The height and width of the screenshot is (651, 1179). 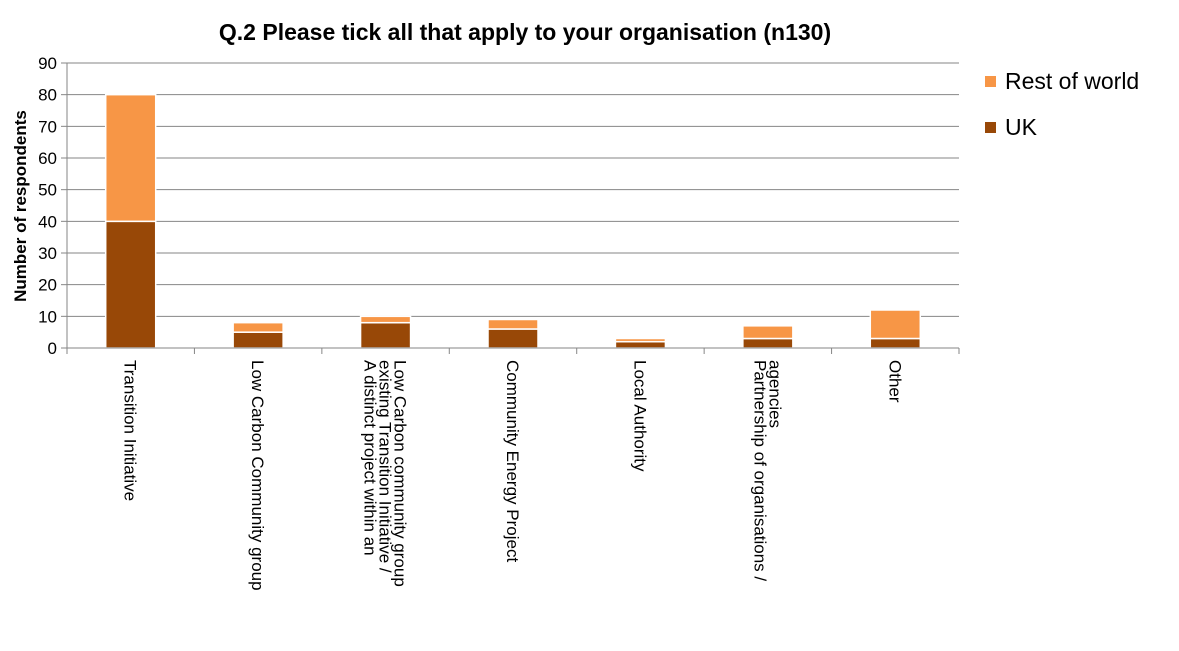 What do you see at coordinates (1062, 104) in the screenshot?
I see `legend: Rest of world UK` at bounding box center [1062, 104].